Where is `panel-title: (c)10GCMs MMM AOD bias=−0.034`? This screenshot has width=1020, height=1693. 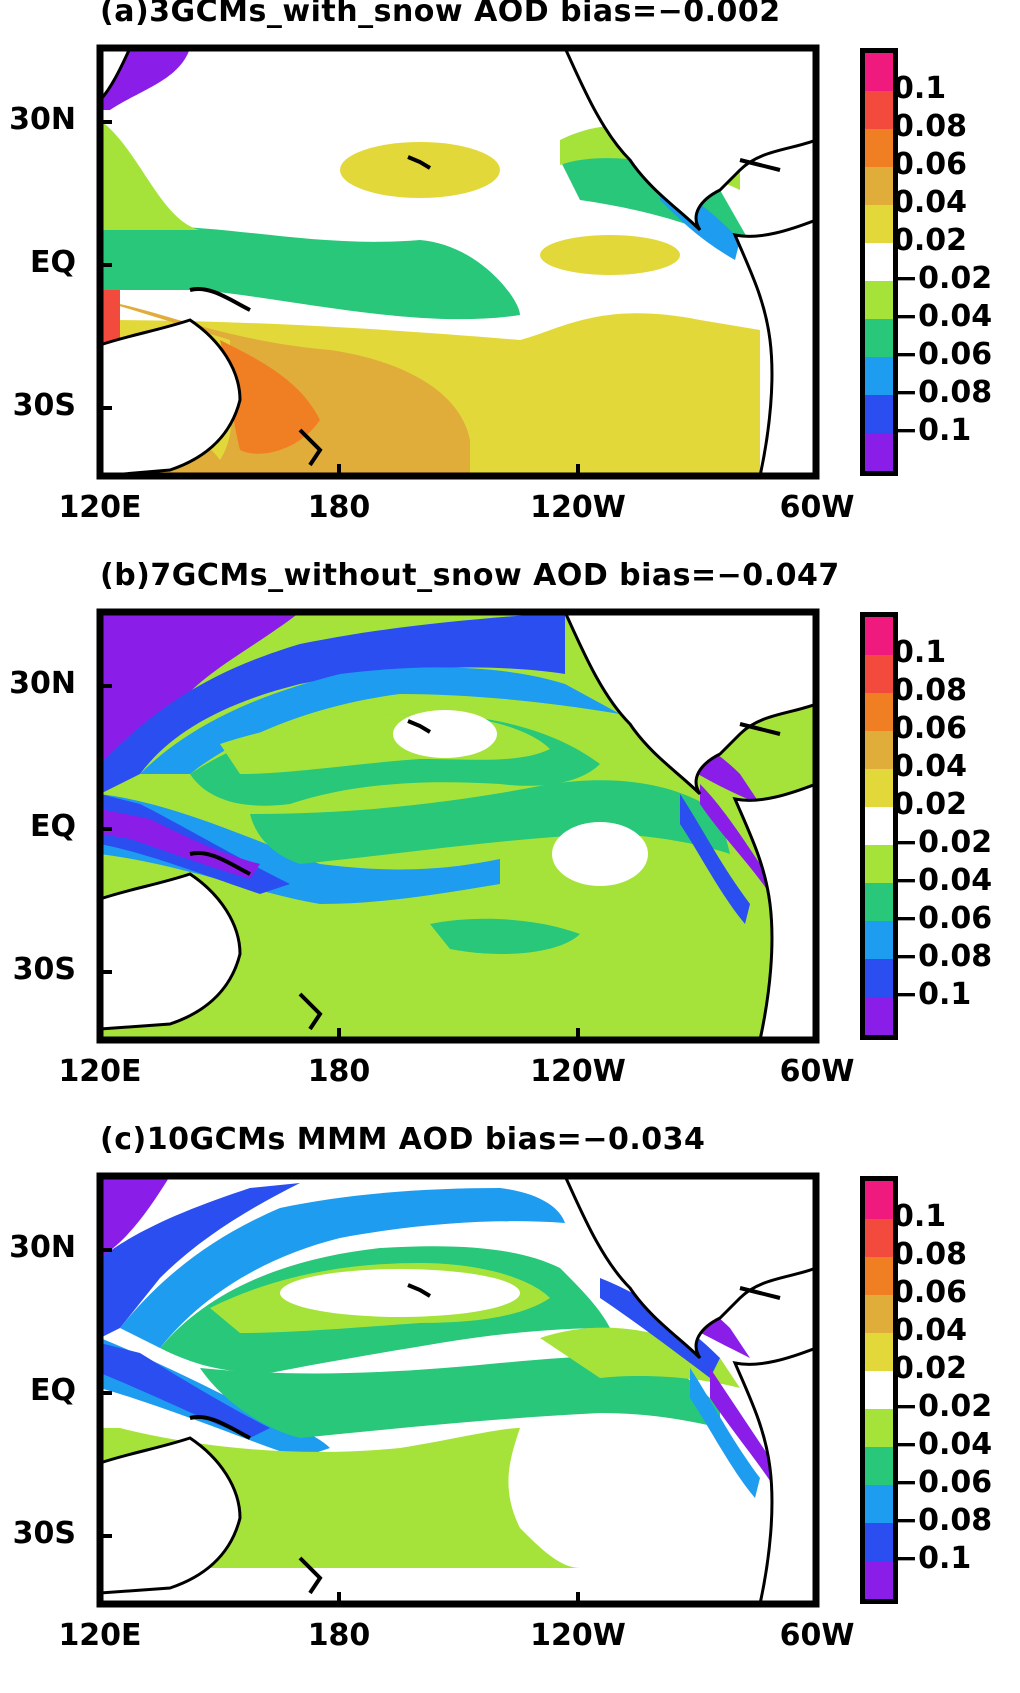
panel-title: (c)10GCMs MMM AOD bias=−0.034 is located at coordinates (403, 1139).